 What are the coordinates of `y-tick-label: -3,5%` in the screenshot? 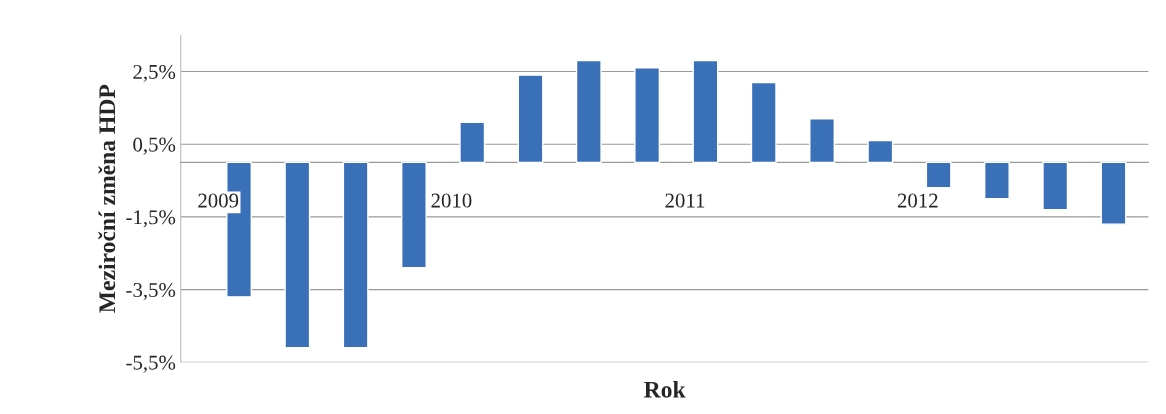 It's located at (151, 291).